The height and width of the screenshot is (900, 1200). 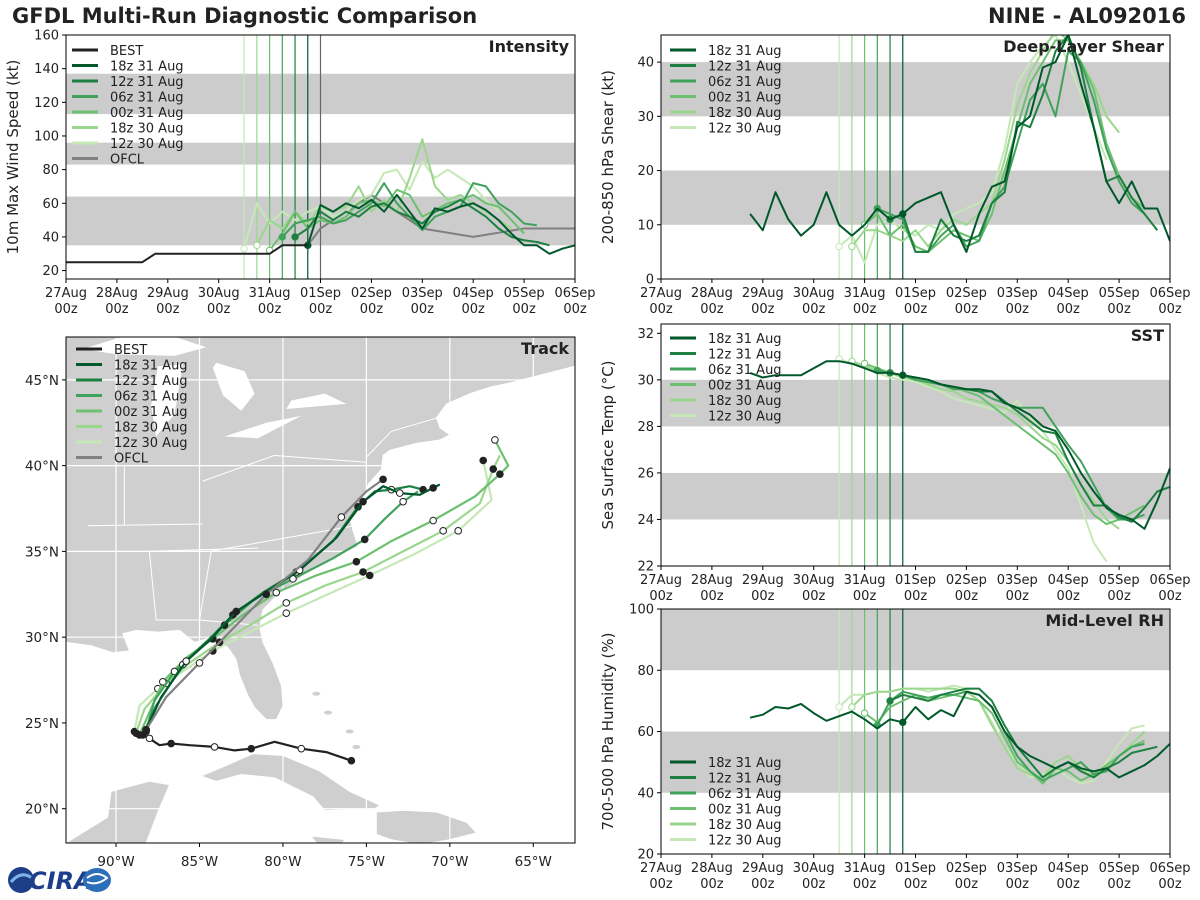 I want to click on legend-label: OFCL, so click(x=131, y=459).